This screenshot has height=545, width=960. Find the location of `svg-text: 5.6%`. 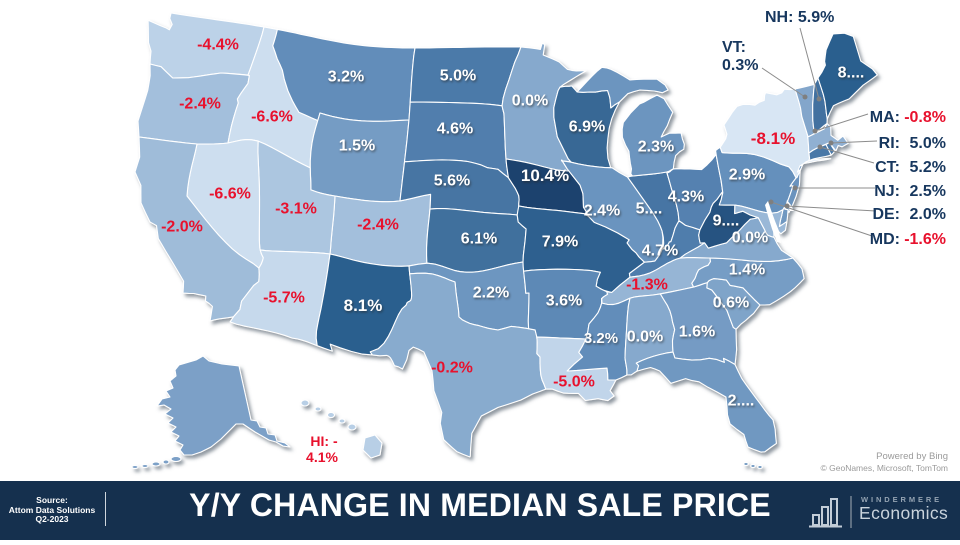

svg-text: 5.6% is located at coordinates (452, 181).